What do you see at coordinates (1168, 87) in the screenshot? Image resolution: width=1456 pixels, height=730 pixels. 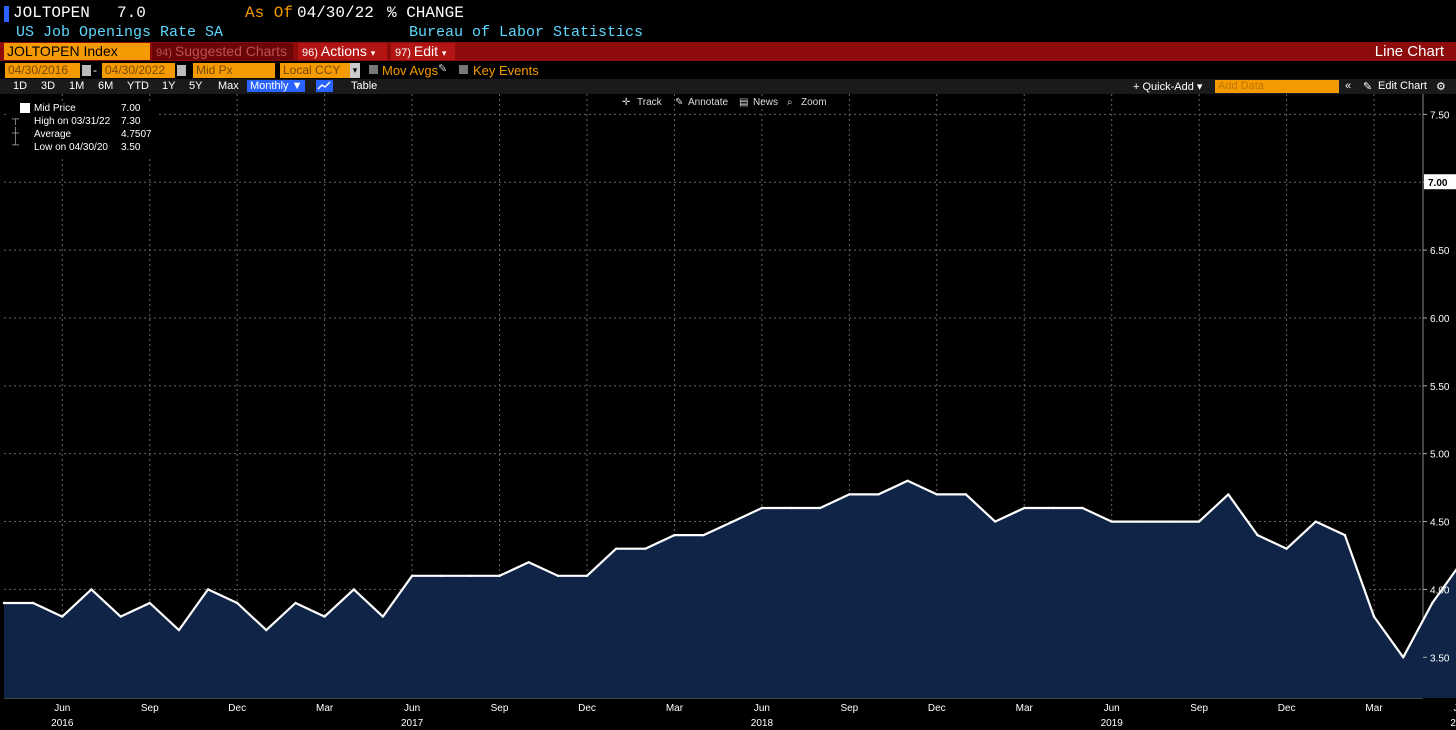 I see `quick-add-button: + Quick-Add ▾` at bounding box center [1168, 87].